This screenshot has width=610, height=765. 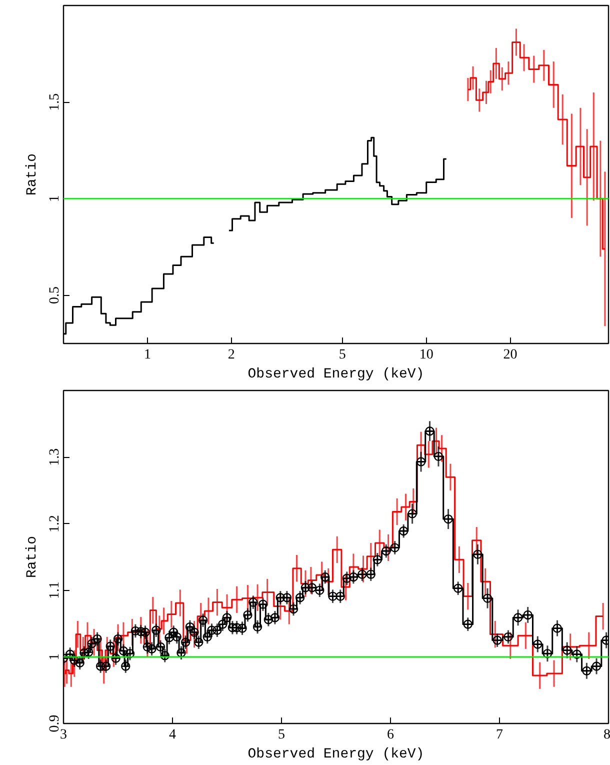 I want to click on x-tick-label: 10, so click(x=426, y=355).